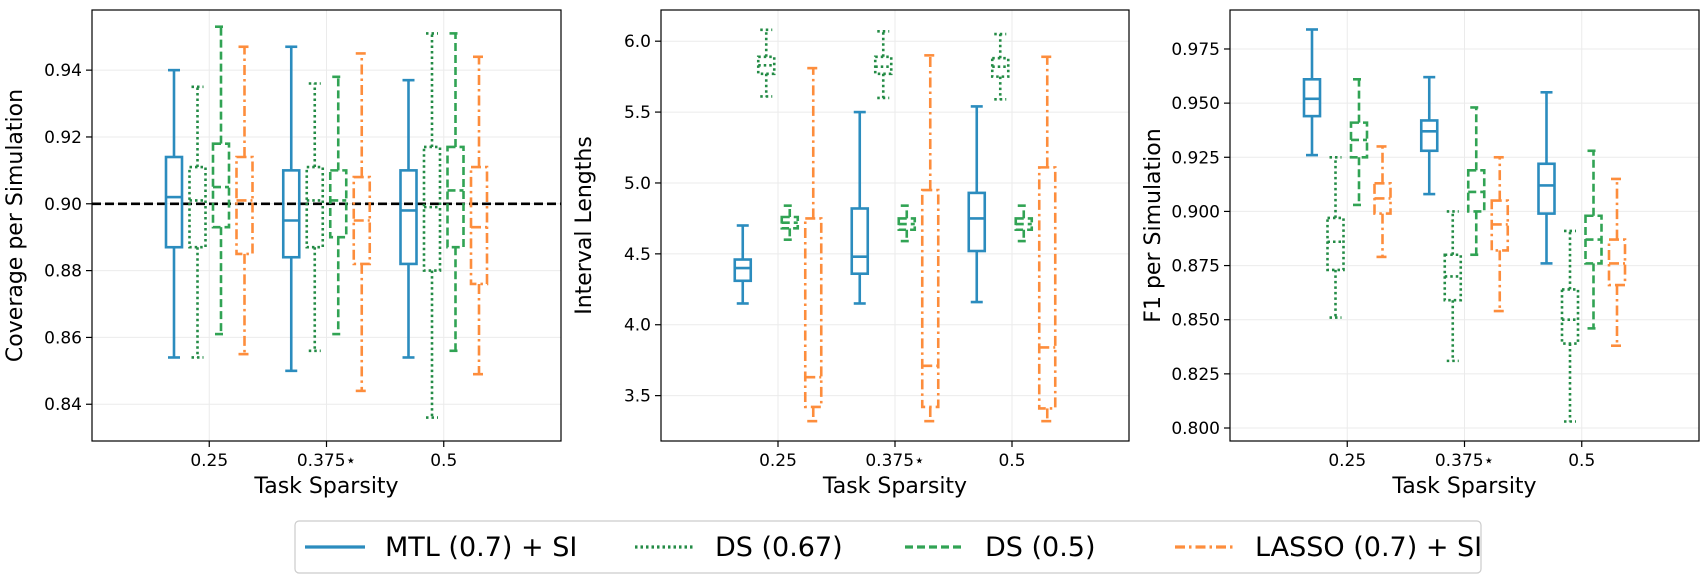 The height and width of the screenshot is (582, 1705). Describe the element at coordinates (63, 205) in the screenshot. I see `coverage-y-tick-label: 0.90` at that location.